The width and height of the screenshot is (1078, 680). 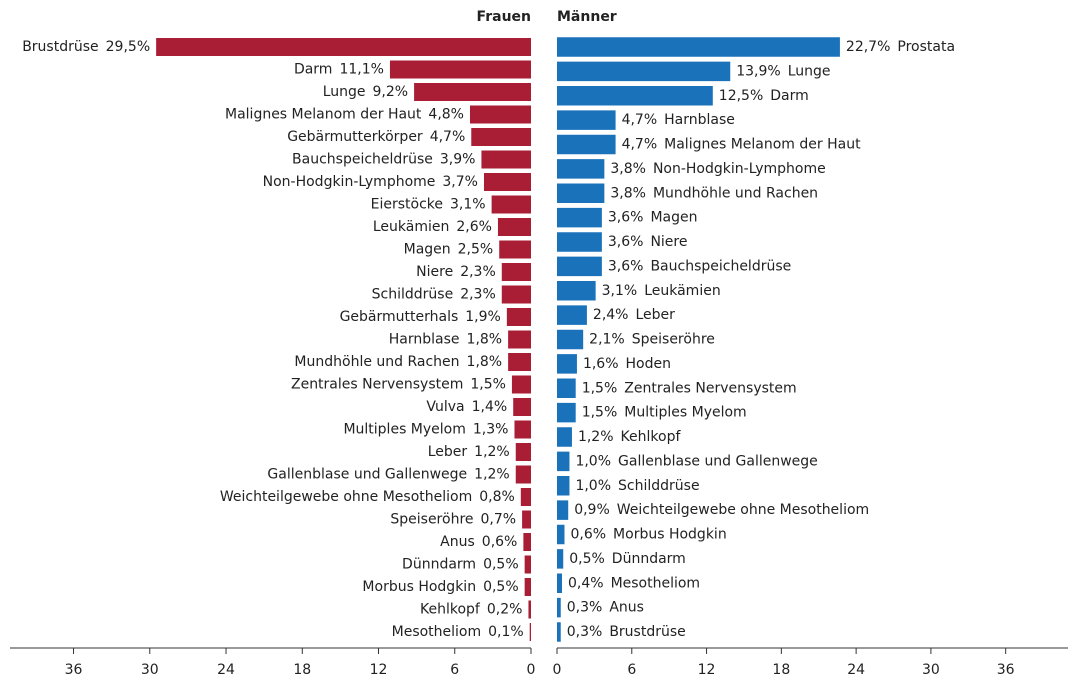 What do you see at coordinates (60, 47) in the screenshot?
I see `category-label: Brustdrüse` at bounding box center [60, 47].